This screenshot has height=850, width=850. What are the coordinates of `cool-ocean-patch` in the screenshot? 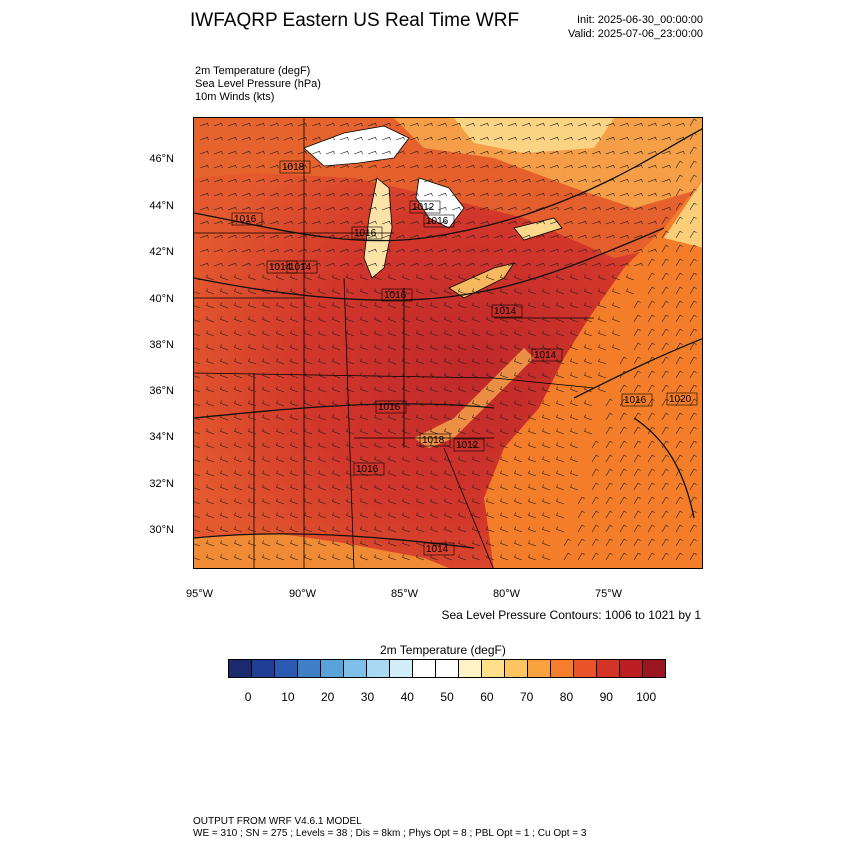 It's located at (683, 214).